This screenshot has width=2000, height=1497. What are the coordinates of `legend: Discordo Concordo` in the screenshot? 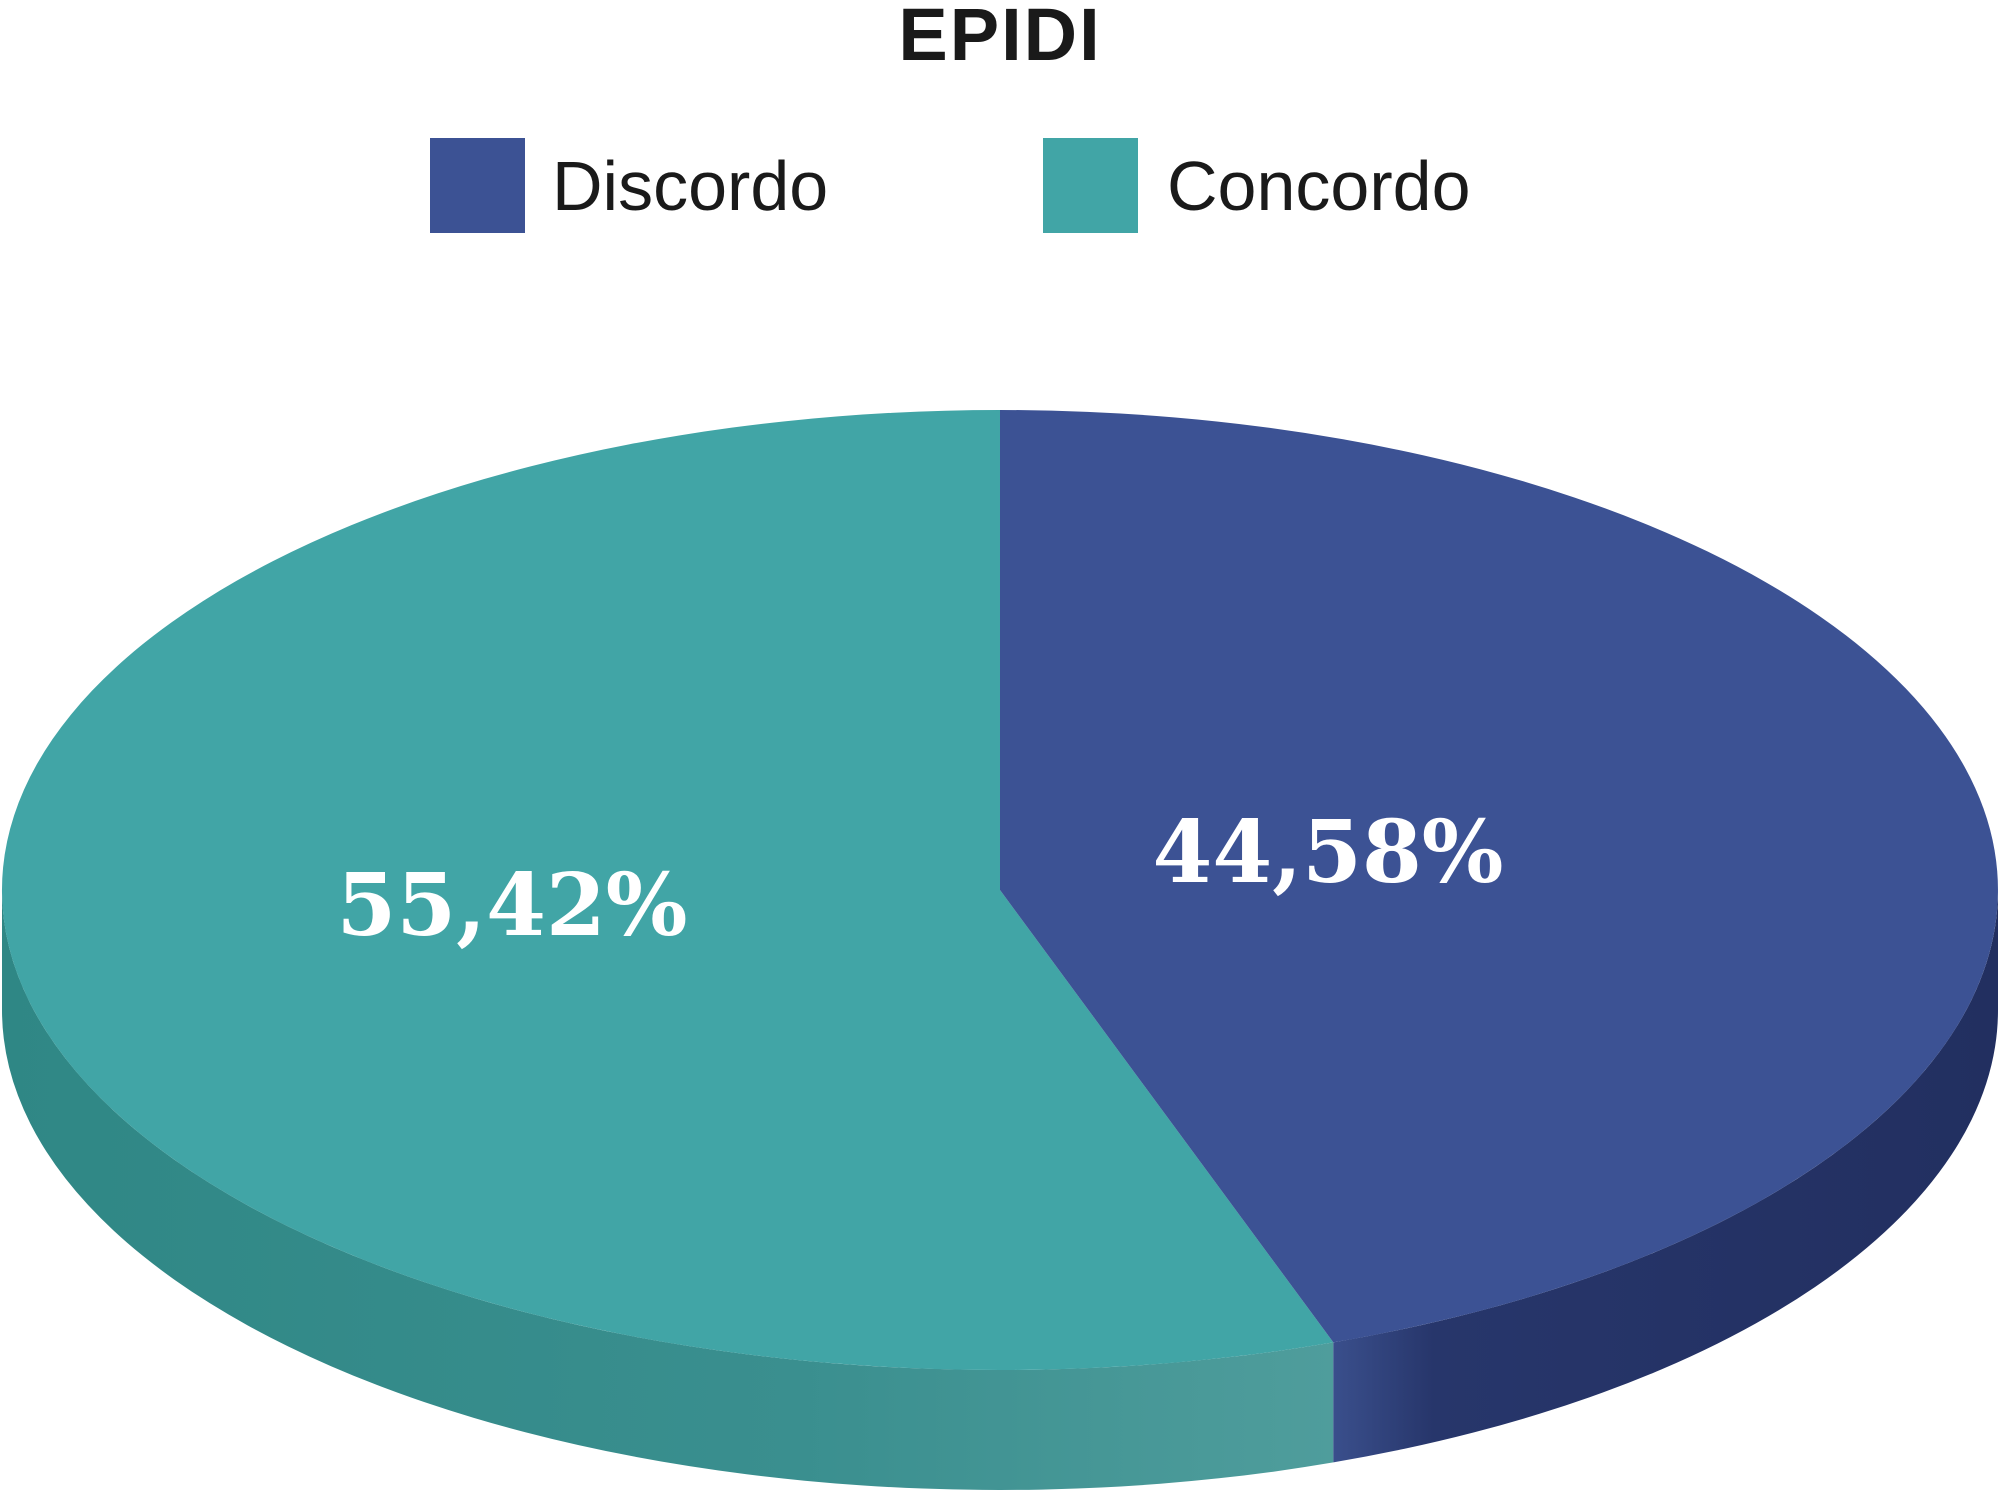 It's located at (950, 185).